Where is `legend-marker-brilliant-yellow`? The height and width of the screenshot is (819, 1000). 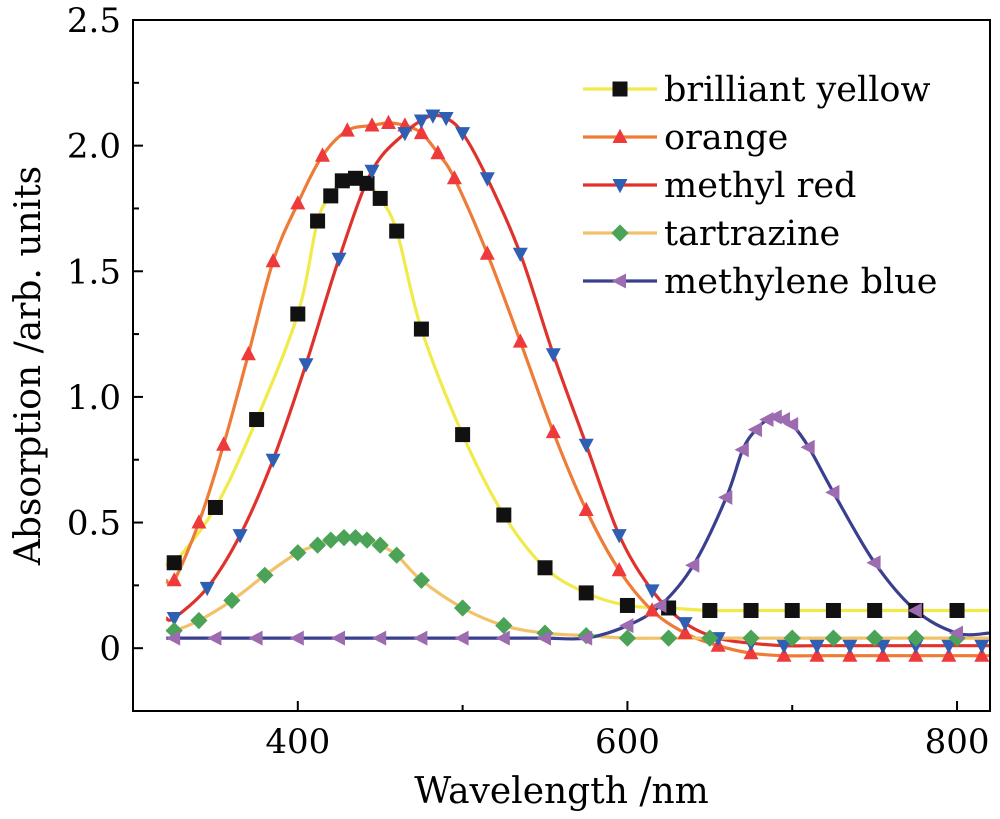 legend-marker-brilliant-yellow is located at coordinates (620, 89).